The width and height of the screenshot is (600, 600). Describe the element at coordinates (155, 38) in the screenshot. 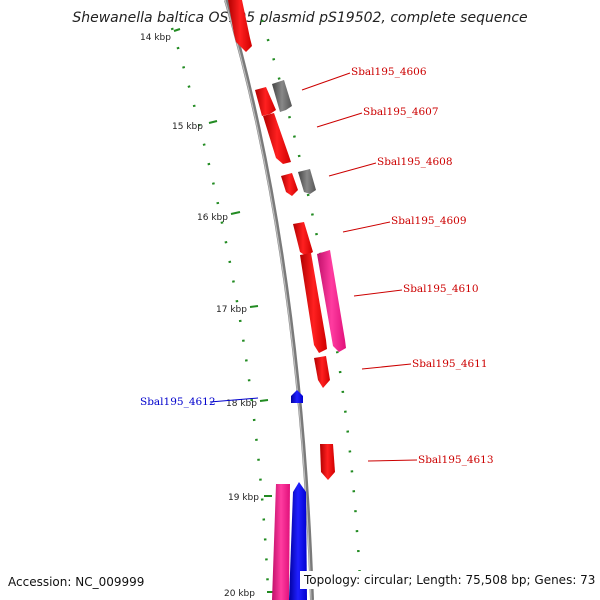

I see `tick-label-14kbp: 14 kbp` at that location.